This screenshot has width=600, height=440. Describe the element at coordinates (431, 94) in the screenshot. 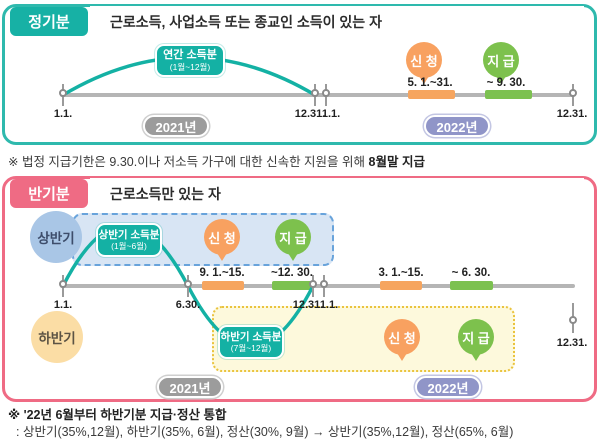

I see `apply-period-bar-regular` at that location.